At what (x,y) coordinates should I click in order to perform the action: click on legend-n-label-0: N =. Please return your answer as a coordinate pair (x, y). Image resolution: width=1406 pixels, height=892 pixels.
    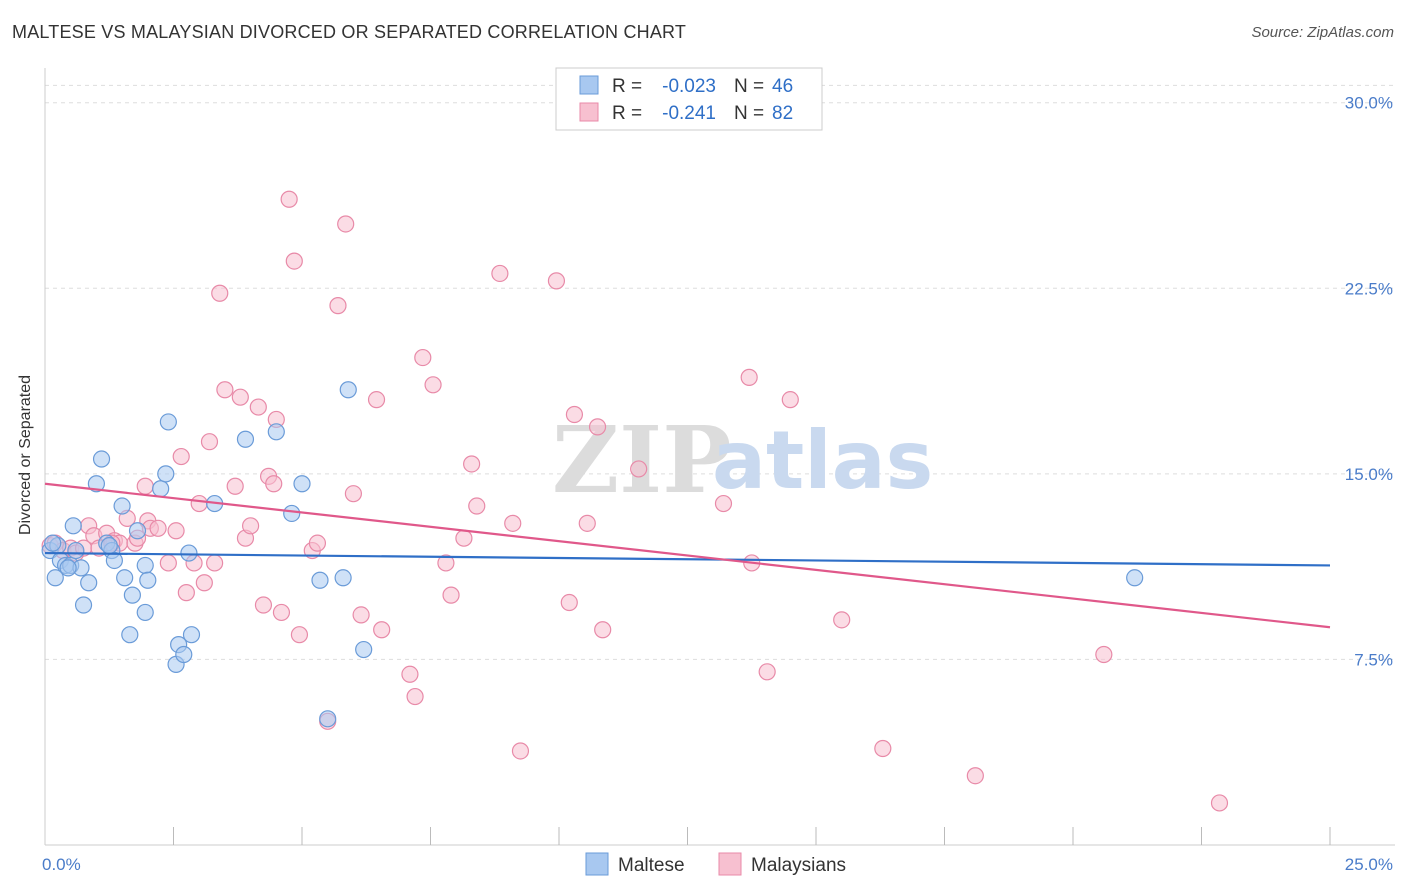
    Looking at the image, I should click on (749, 86).